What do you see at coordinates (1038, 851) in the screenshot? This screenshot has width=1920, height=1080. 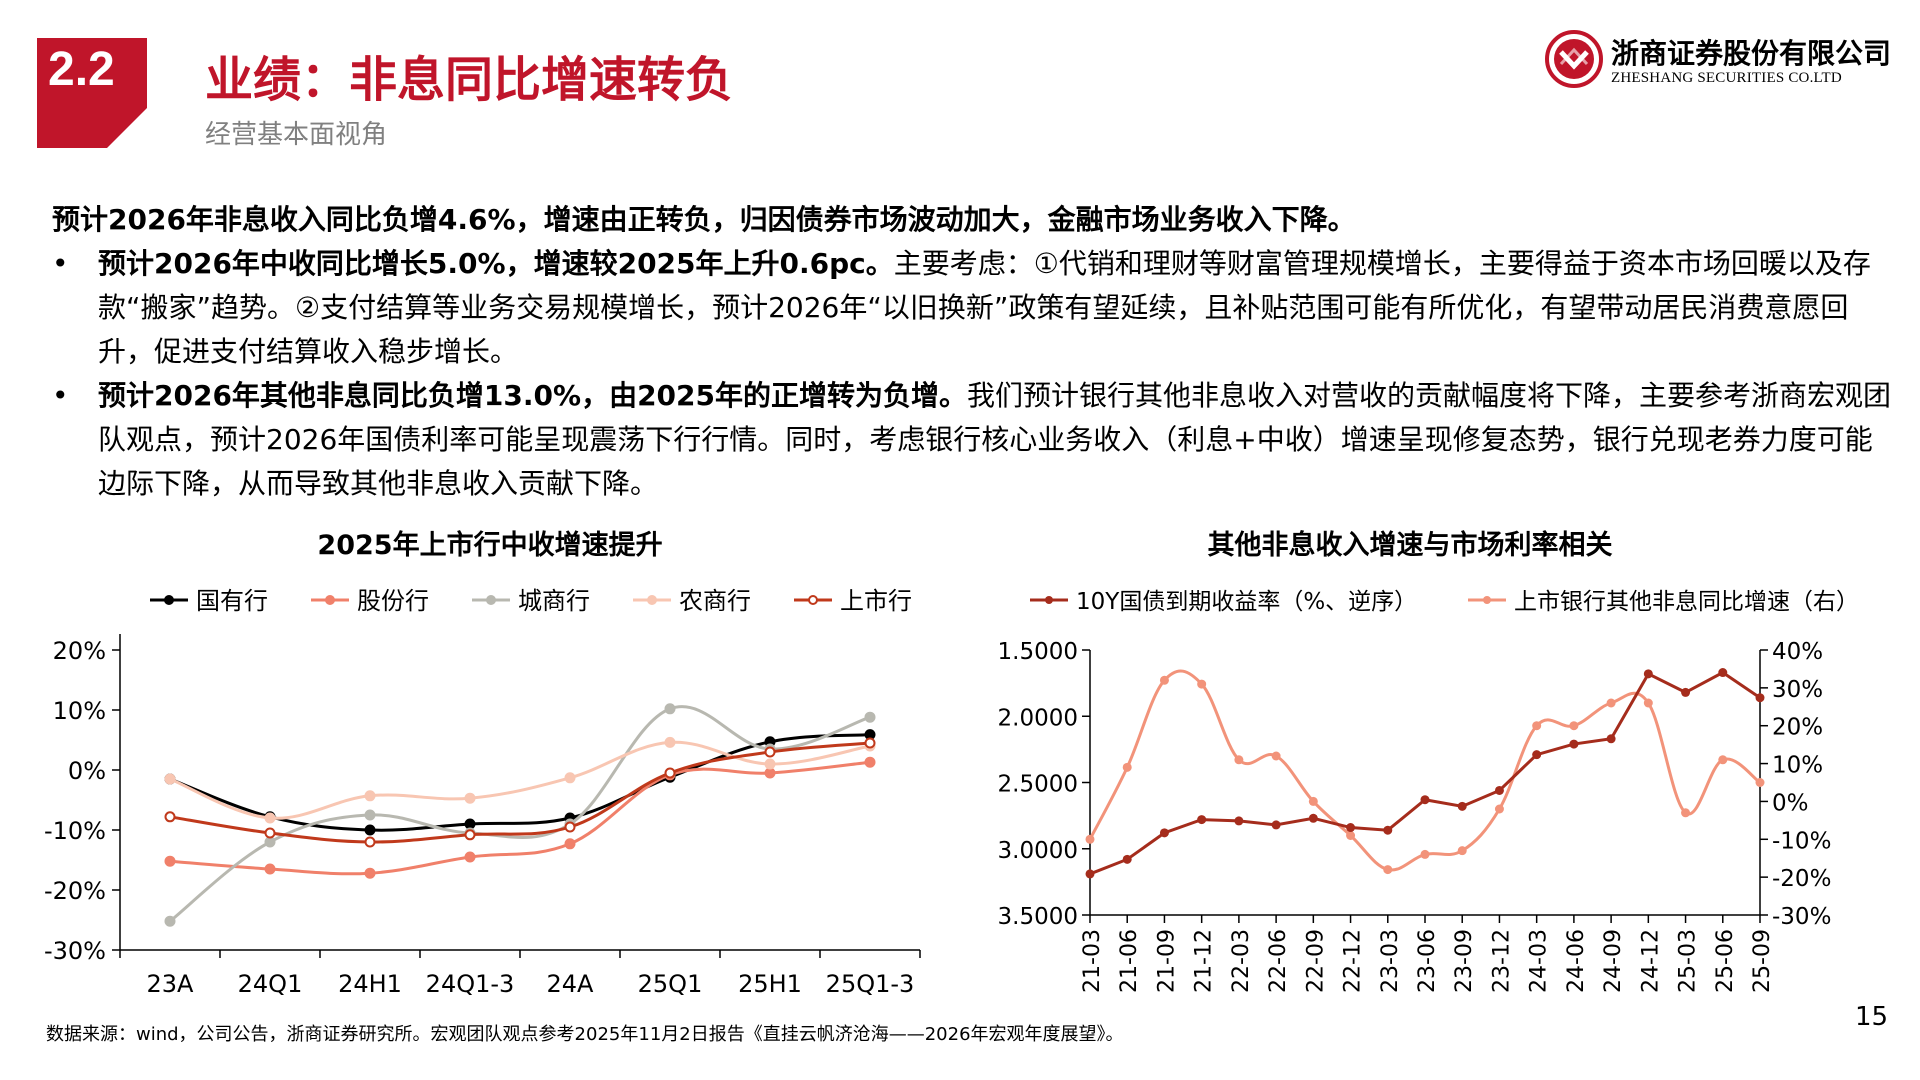 I see `y-left-tick-label: 3.0000` at bounding box center [1038, 851].